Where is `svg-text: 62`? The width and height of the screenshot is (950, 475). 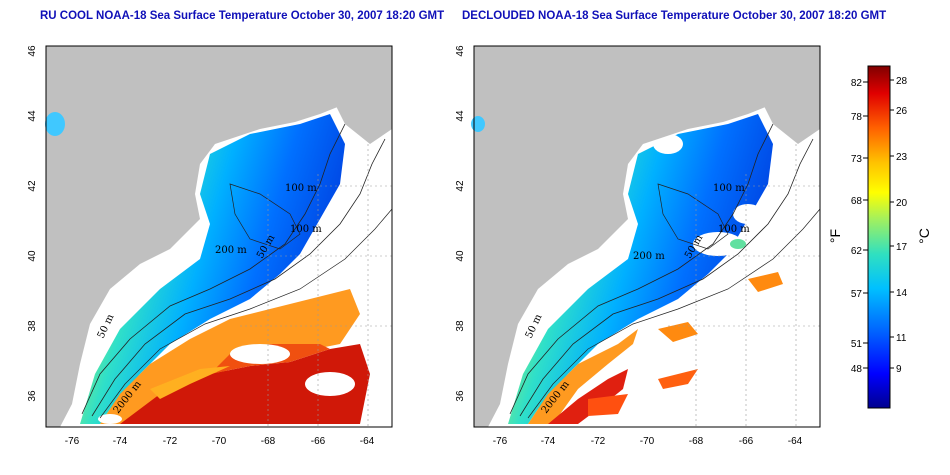 svg-text: 62 is located at coordinates (857, 251).